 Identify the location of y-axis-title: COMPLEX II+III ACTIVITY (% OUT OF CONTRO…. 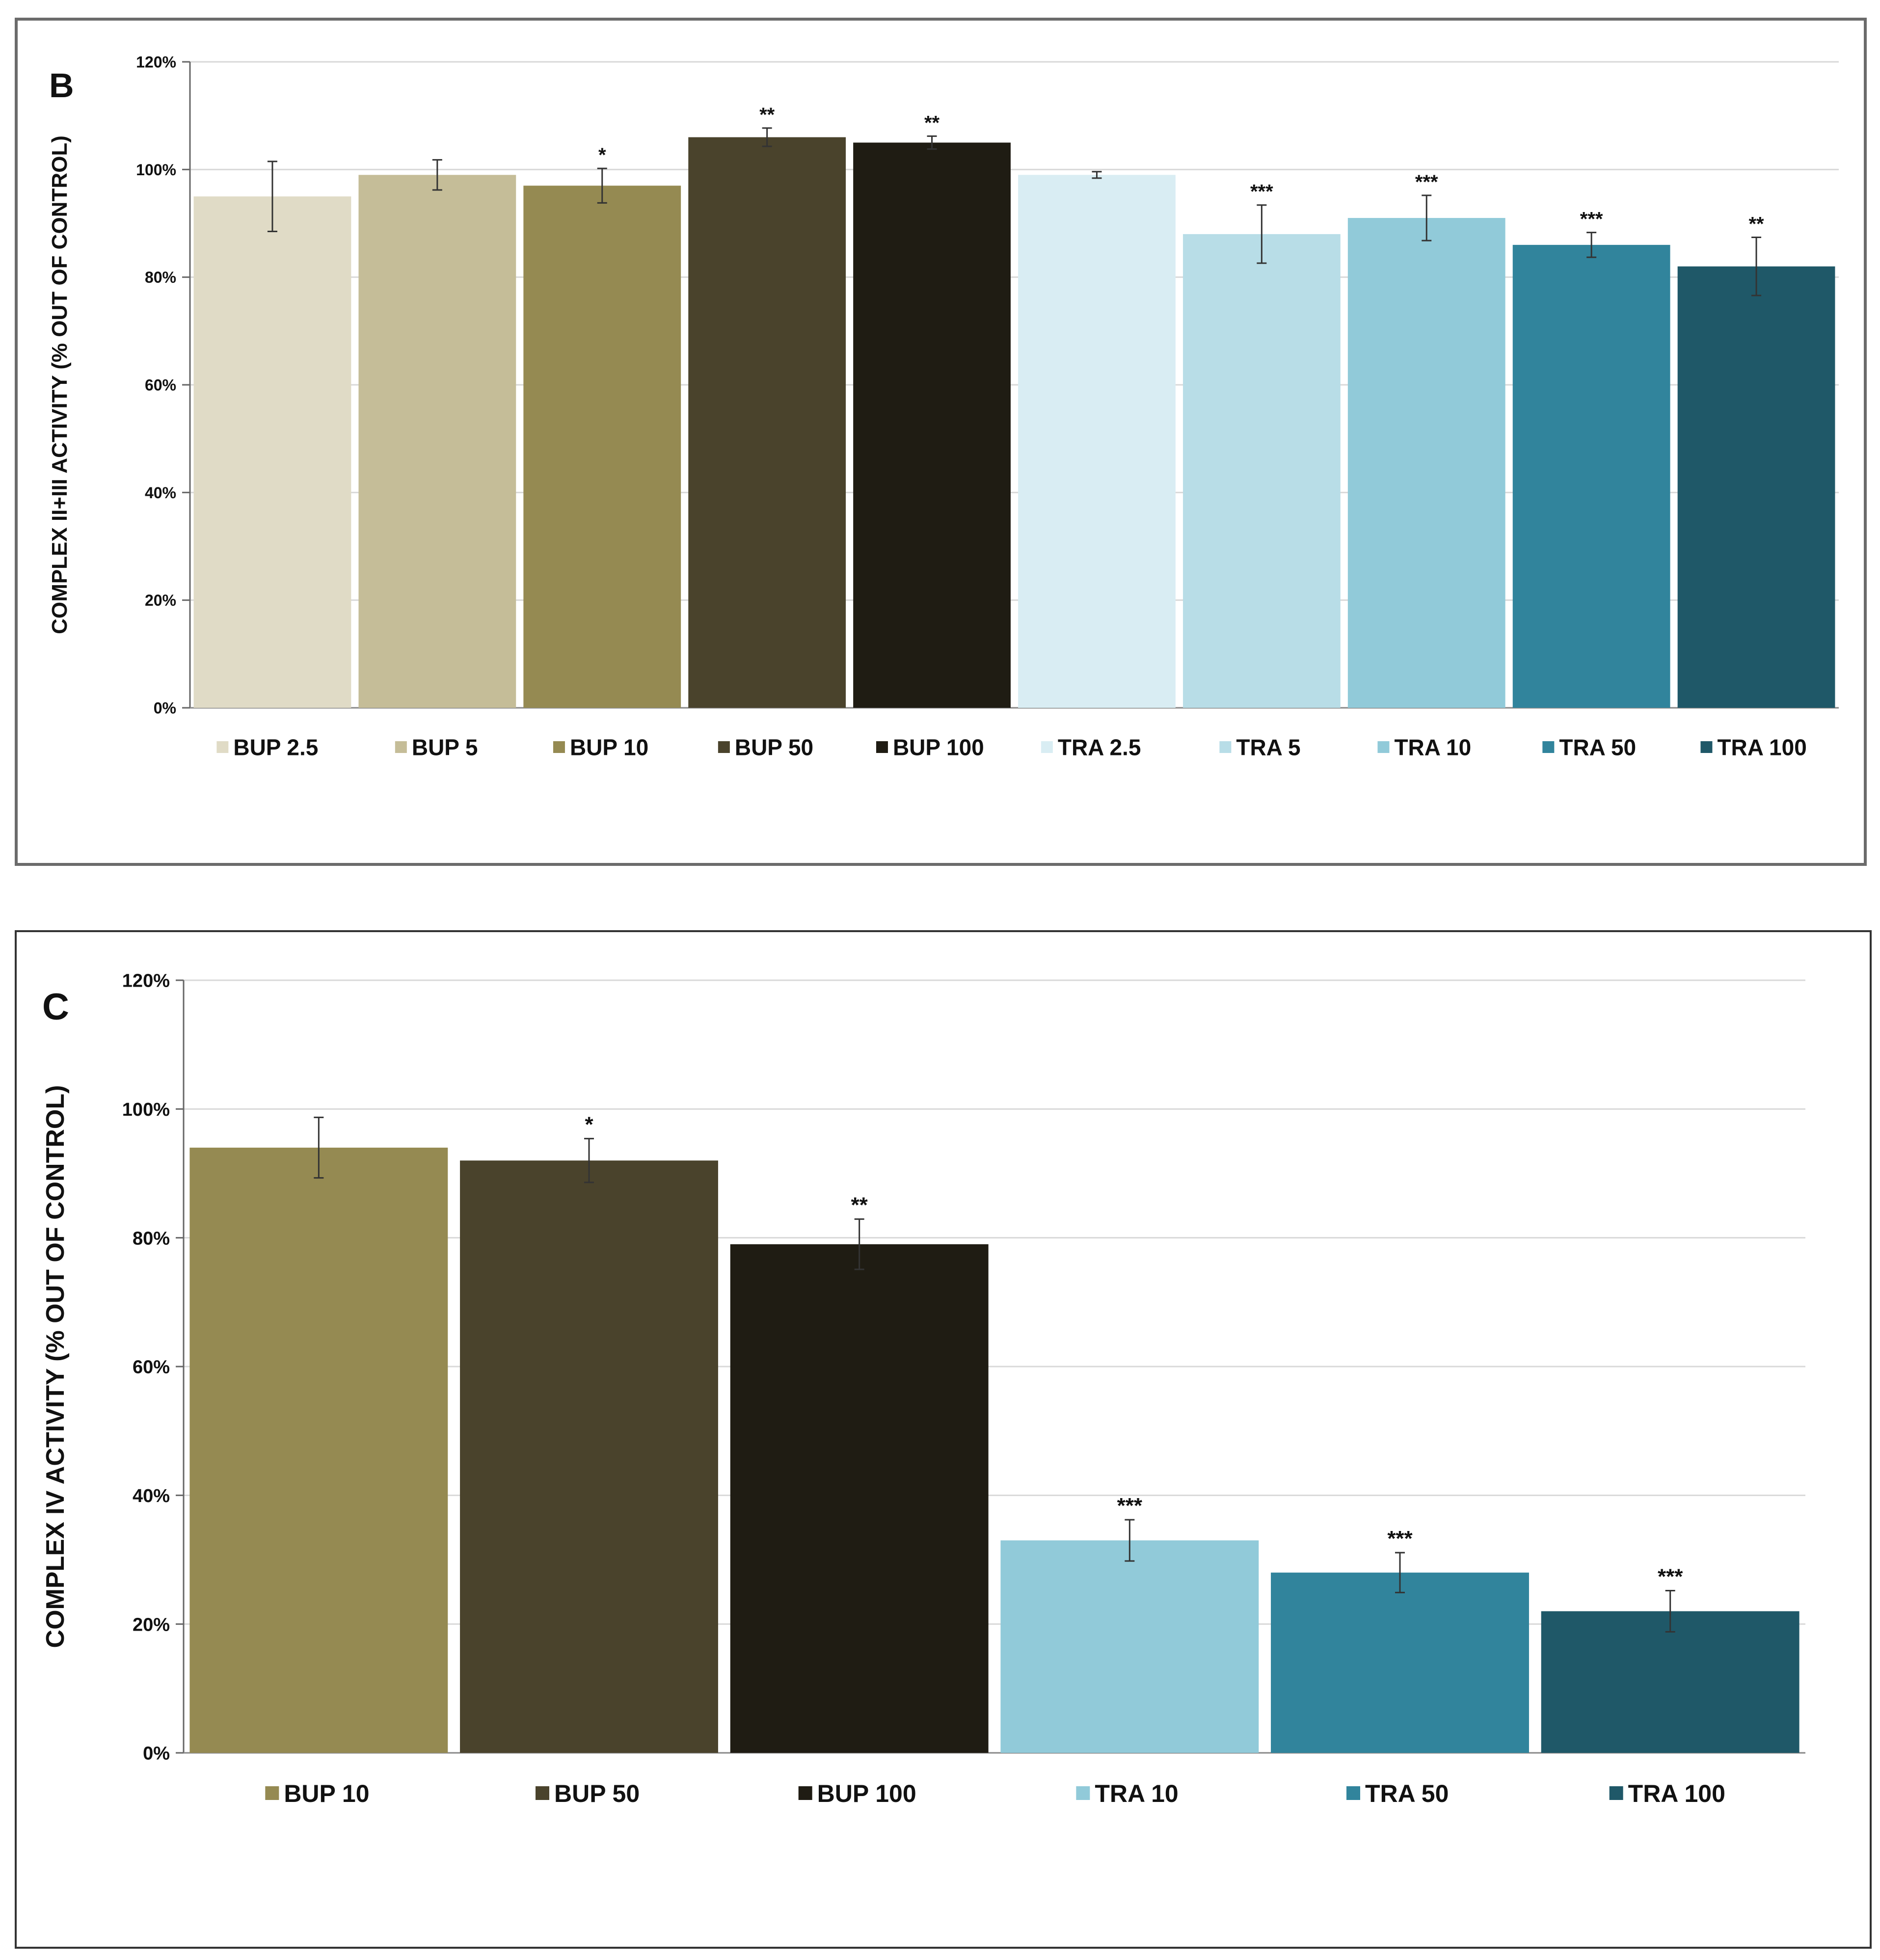
(60, 384).